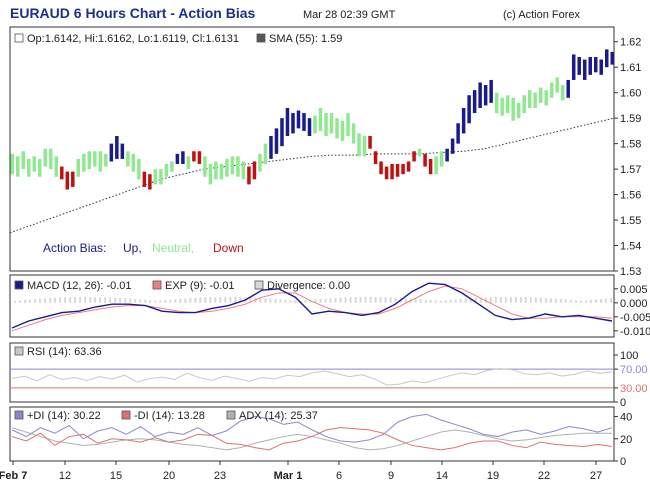  Describe the element at coordinates (312, 439) in the screenshot. I see `minus-di-line` at that location.